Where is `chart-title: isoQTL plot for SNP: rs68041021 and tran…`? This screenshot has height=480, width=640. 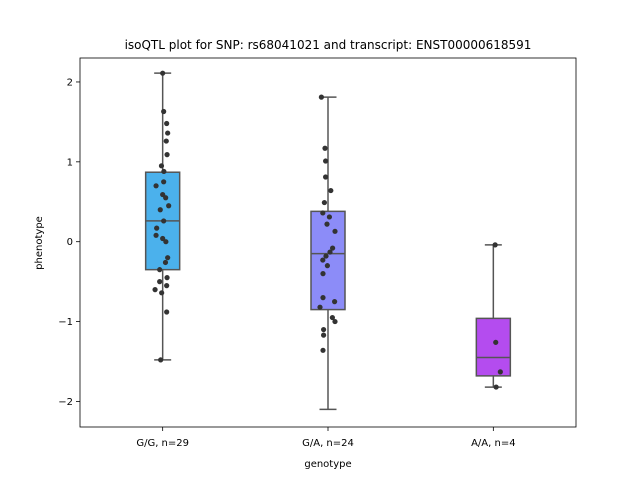 chart-title: isoQTL plot for SNP: rs68041021 and tran… is located at coordinates (328, 45).